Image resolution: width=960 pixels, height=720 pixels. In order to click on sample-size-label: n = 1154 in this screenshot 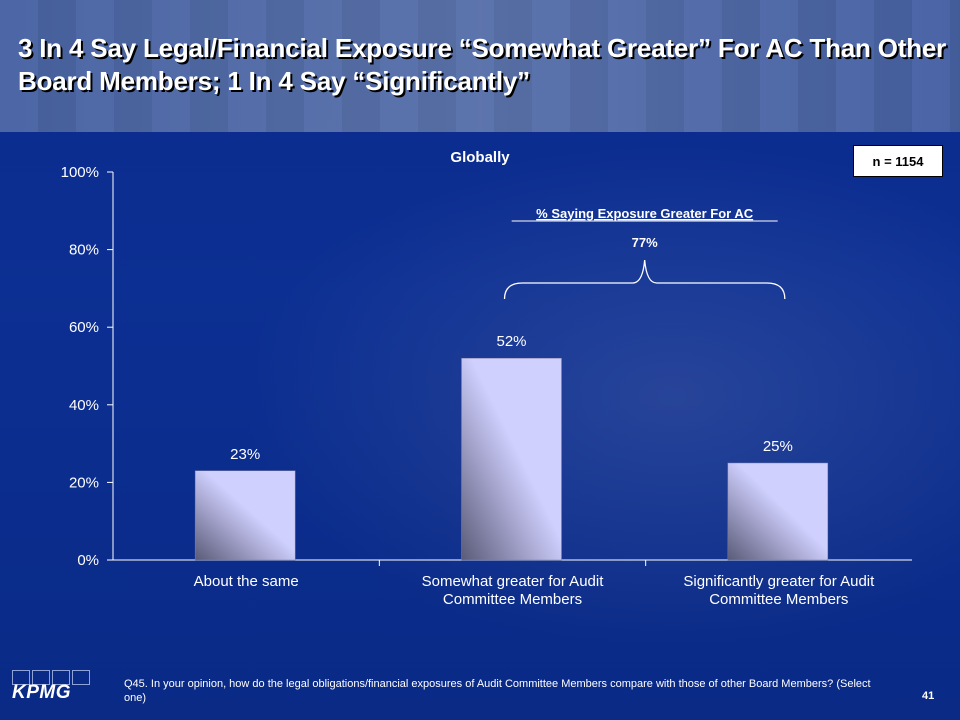, I will do `click(898, 161)`.